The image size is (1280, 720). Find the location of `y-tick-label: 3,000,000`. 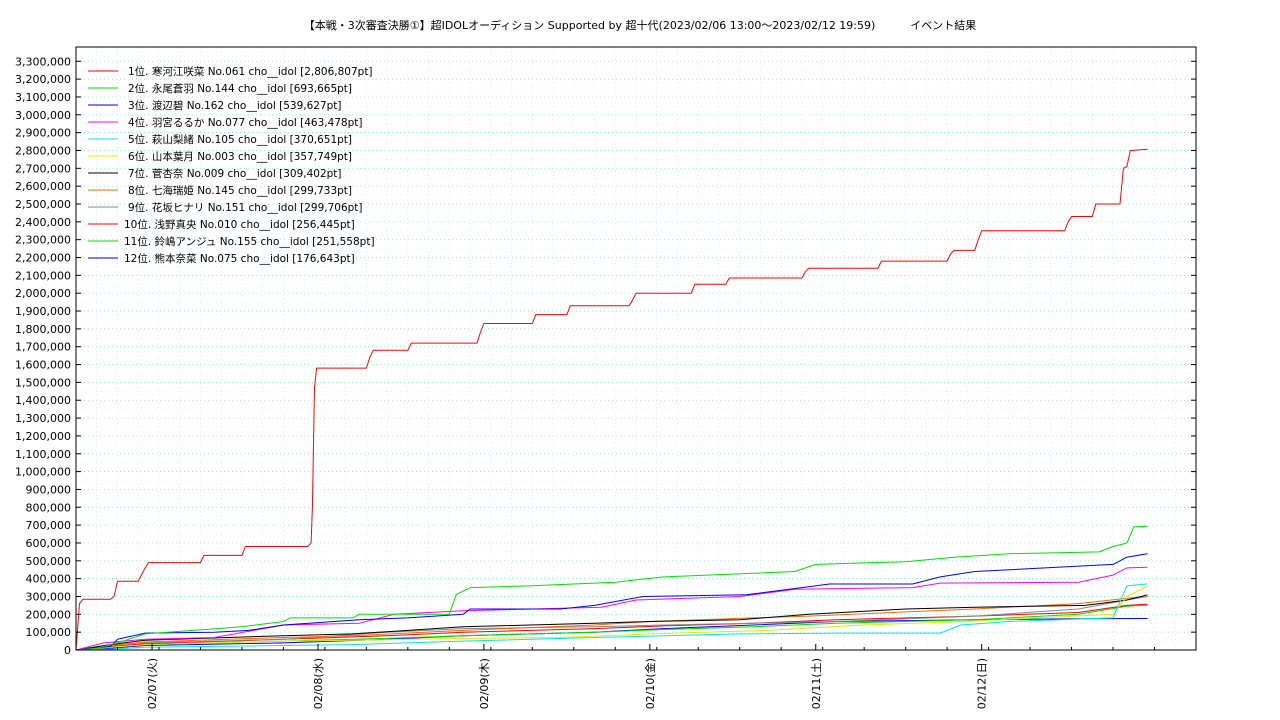

y-tick-label: 3,000,000 is located at coordinates (43, 115).